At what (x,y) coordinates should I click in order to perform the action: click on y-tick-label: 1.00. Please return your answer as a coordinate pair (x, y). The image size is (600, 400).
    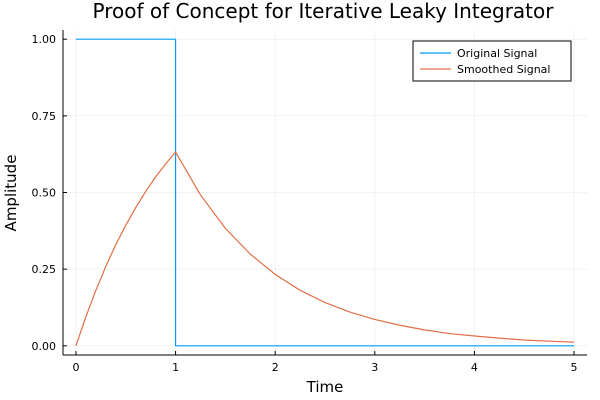
    Looking at the image, I should click on (44, 39).